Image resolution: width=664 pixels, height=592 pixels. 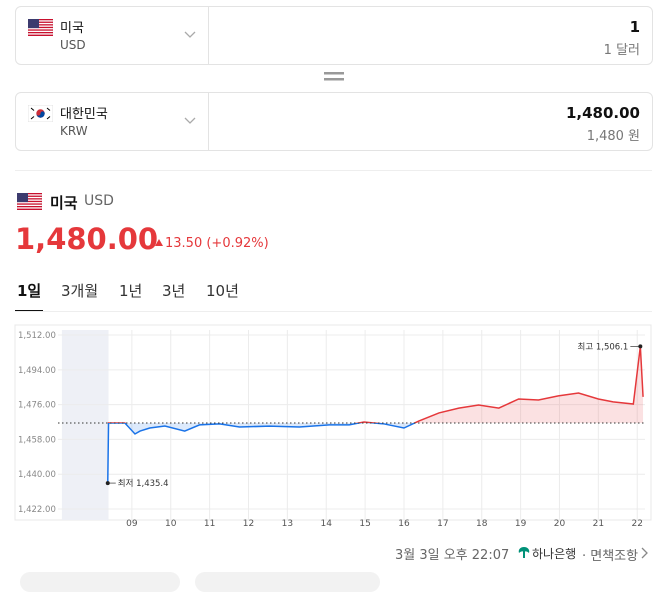 I want to click on summary-country: 미국, so click(x=64, y=203).